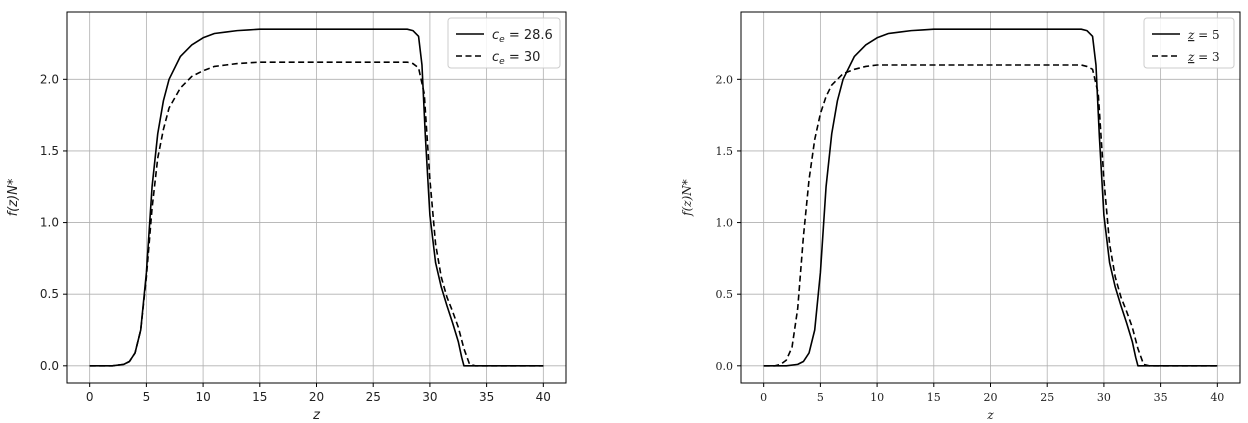  Describe the element at coordinates (516, 58) in the screenshot. I see `legend-label: ce = 30` at that location.